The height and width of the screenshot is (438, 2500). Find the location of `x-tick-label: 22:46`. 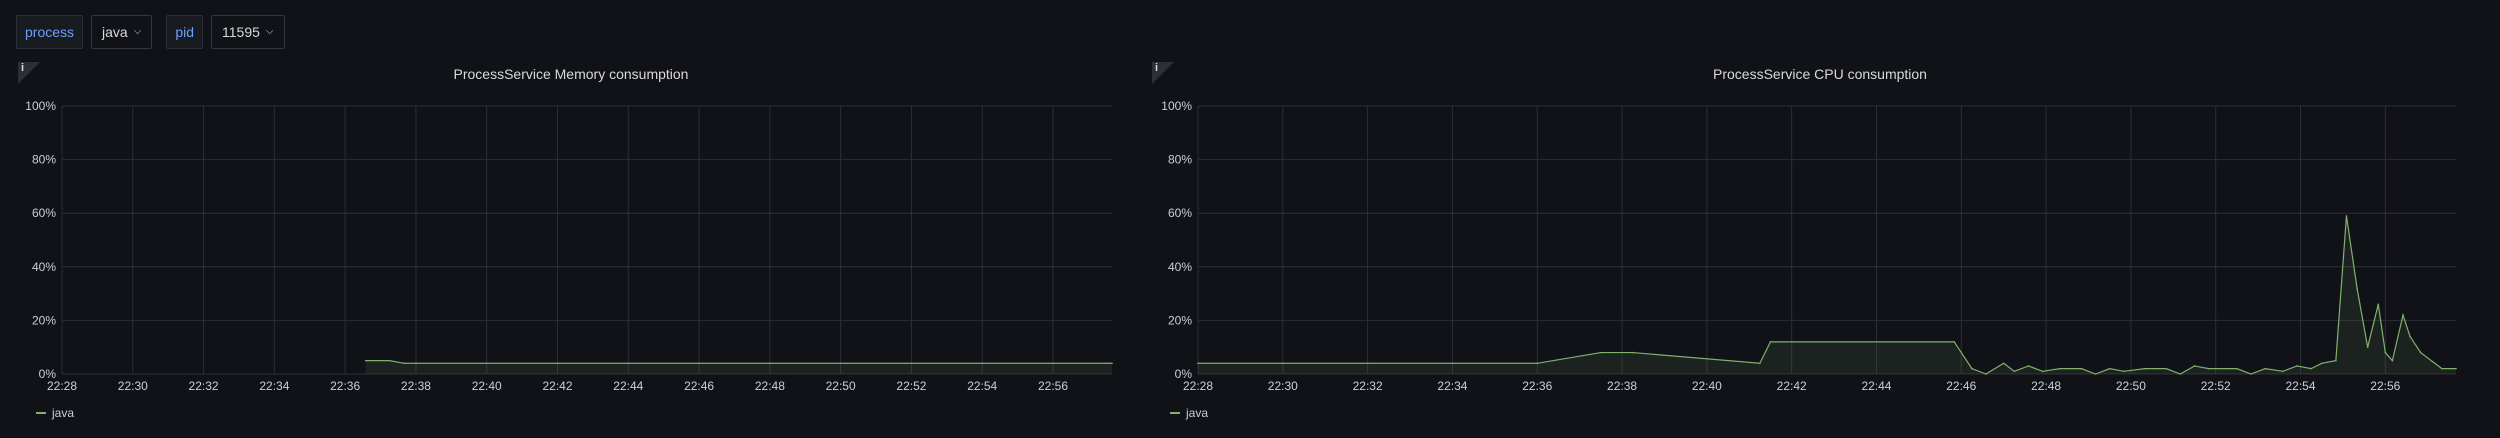

x-tick-label: 22:46 is located at coordinates (699, 386).